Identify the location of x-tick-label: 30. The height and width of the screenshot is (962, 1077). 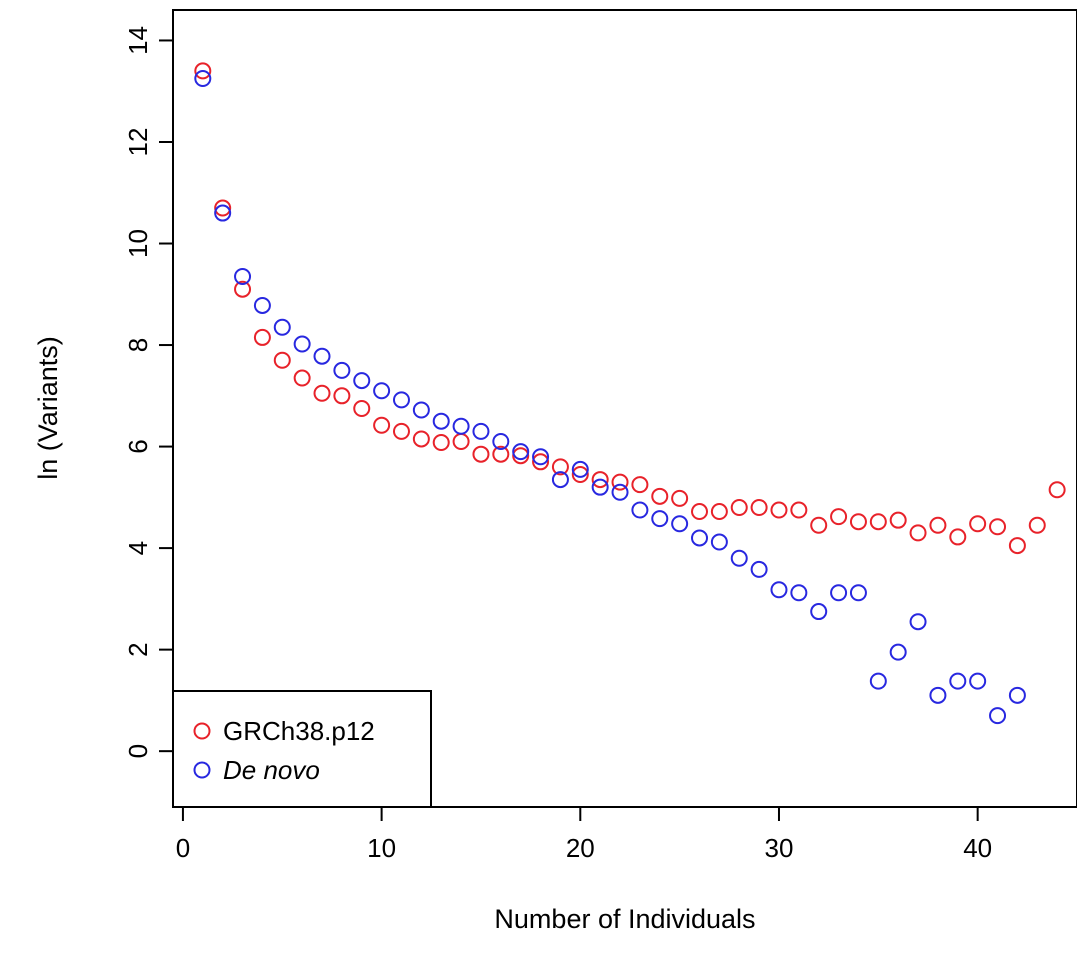
(779, 848).